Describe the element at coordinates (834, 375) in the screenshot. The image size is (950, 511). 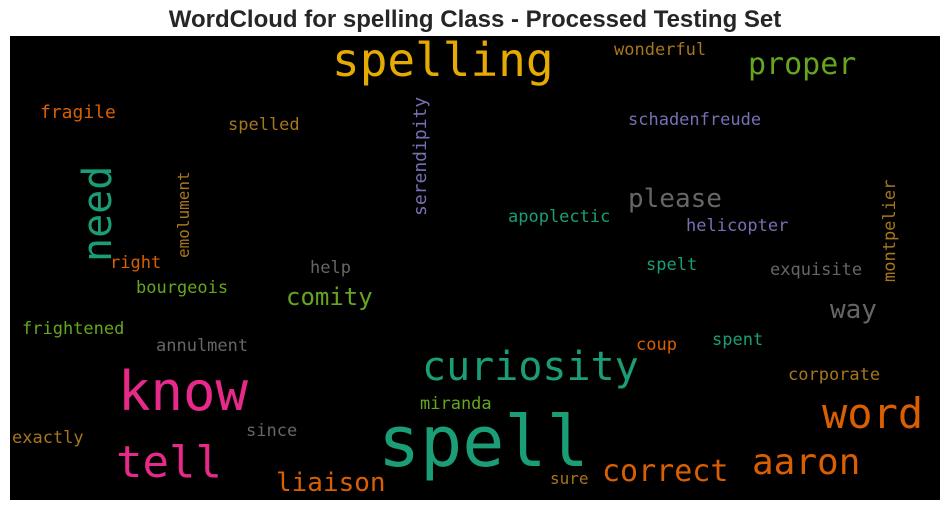
I see `word-corporate: corporate` at that location.